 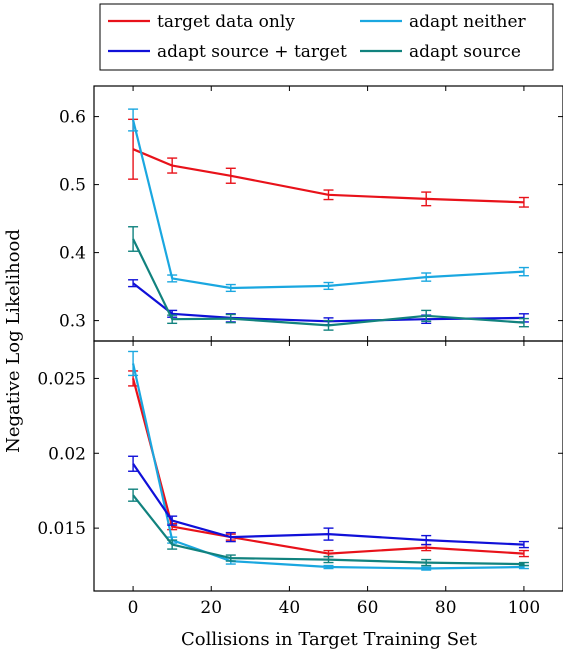 I want to click on y-tick-label-top: 0.6, so click(x=72, y=118).